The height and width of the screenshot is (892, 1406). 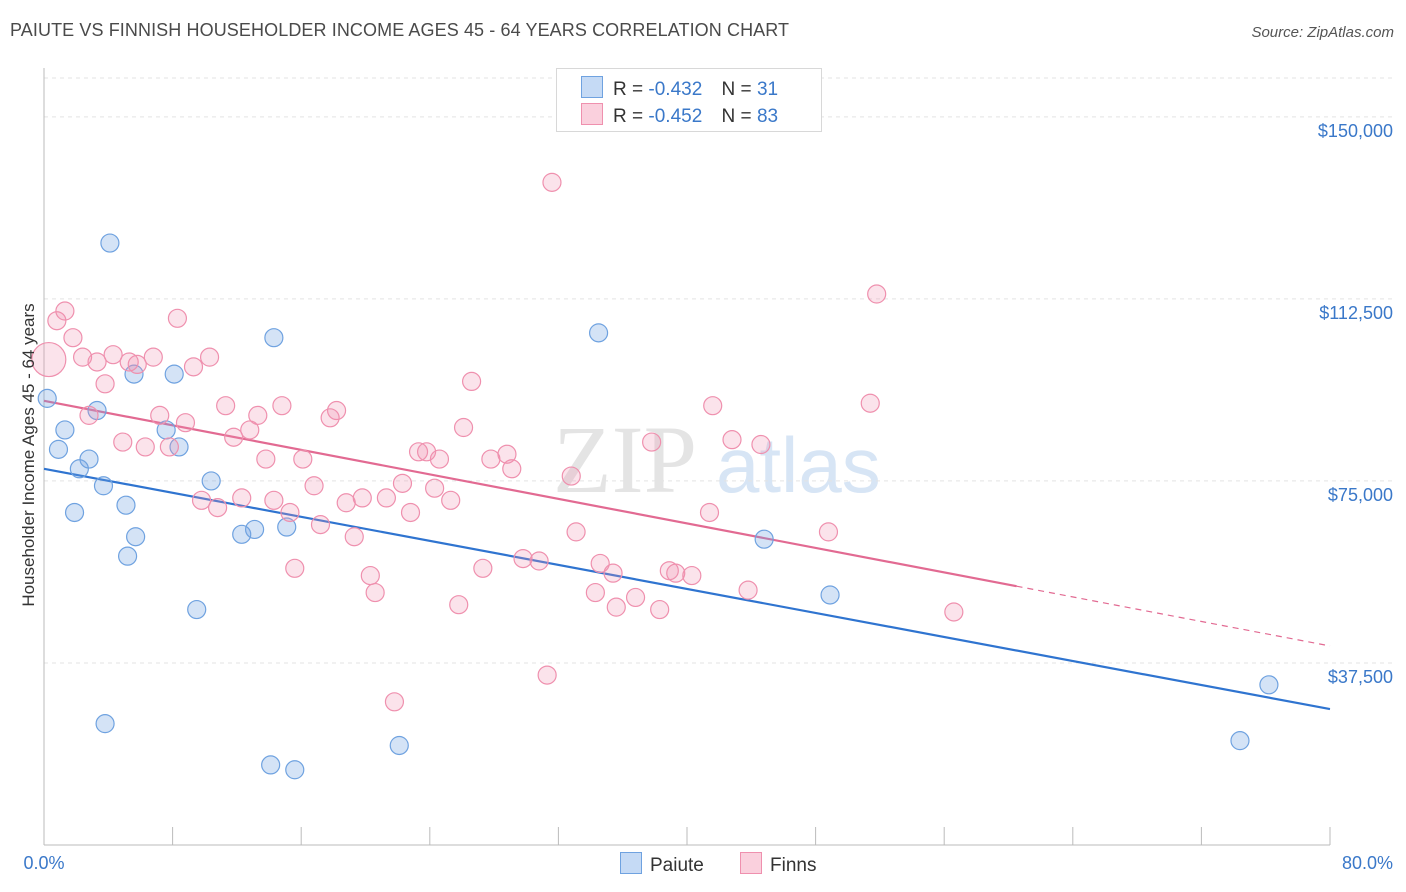 I want to click on trend-line-finns, so click(x=530, y=493).